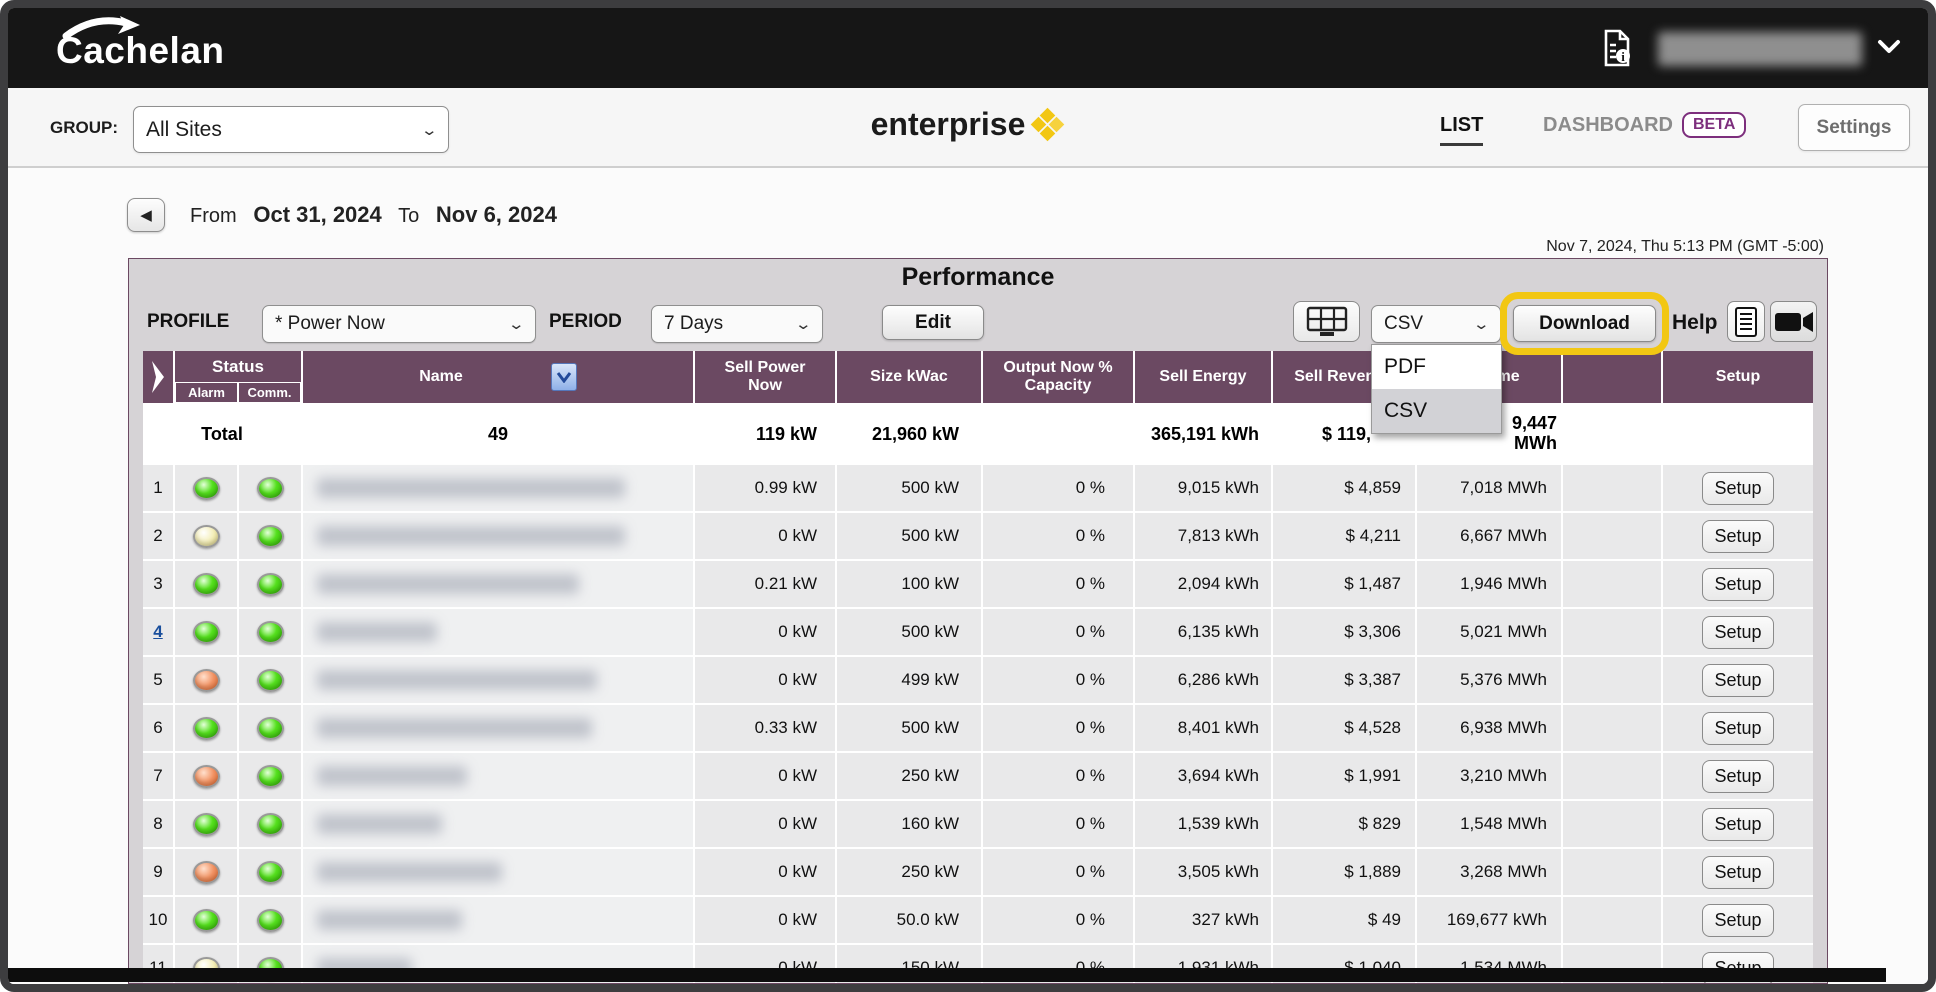 This screenshot has width=1936, height=992. Describe the element at coordinates (1760, 49) in the screenshot. I see `account-name-redacted` at that location.